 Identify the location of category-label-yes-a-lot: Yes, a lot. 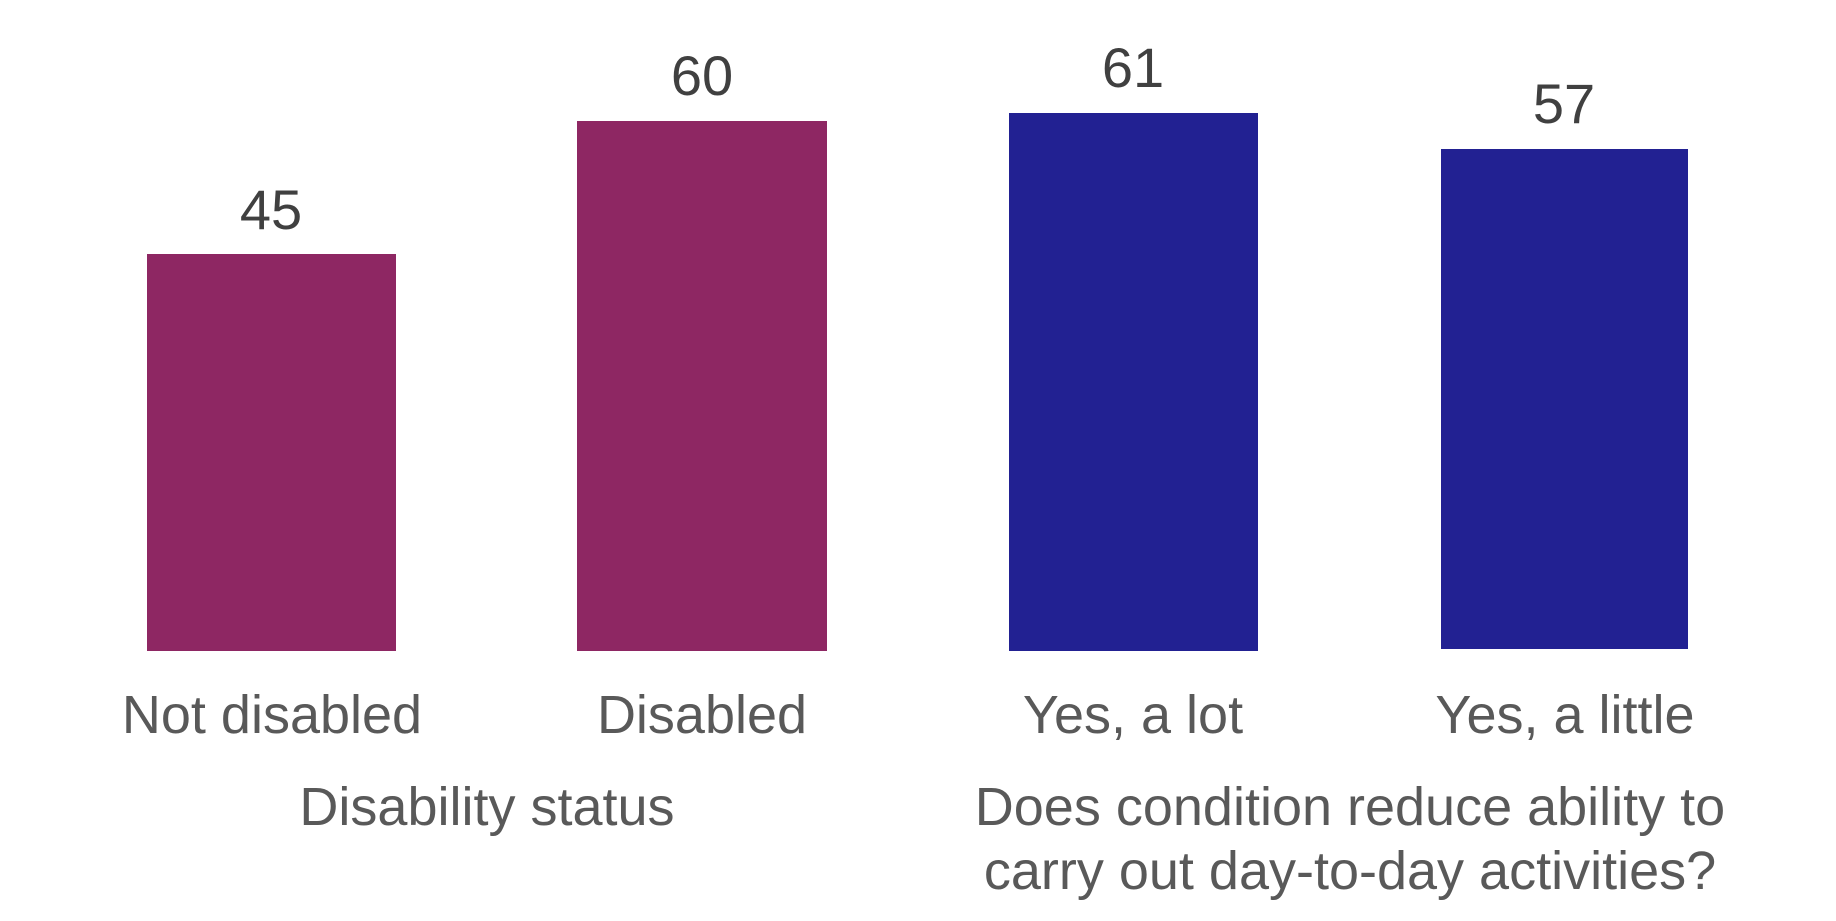
(1133, 715).